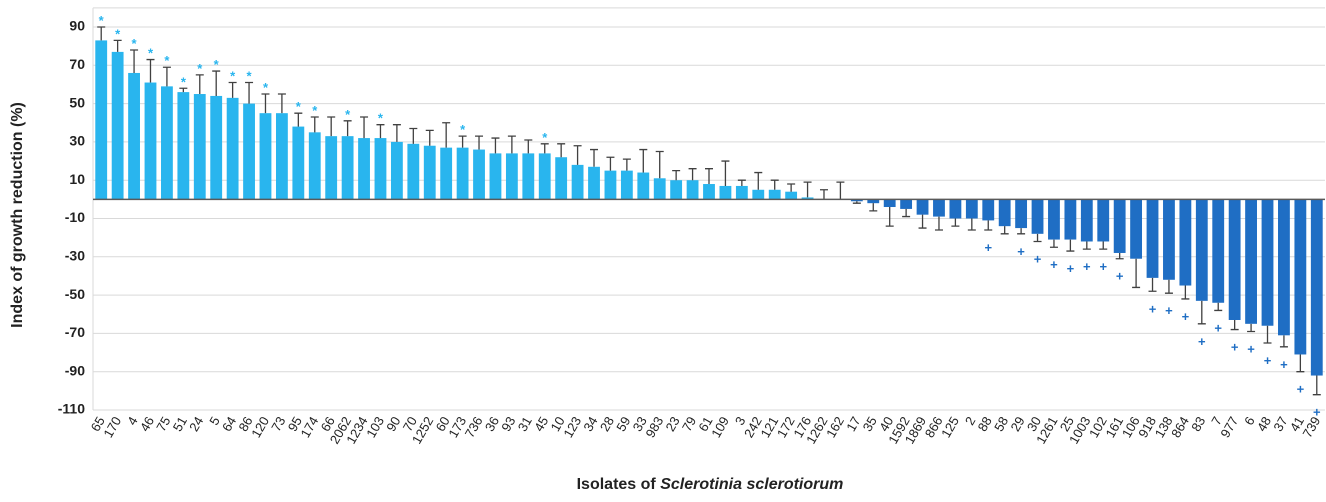  Describe the element at coordinates (77, 141) in the screenshot. I see `y-tick-label: 30` at that location.